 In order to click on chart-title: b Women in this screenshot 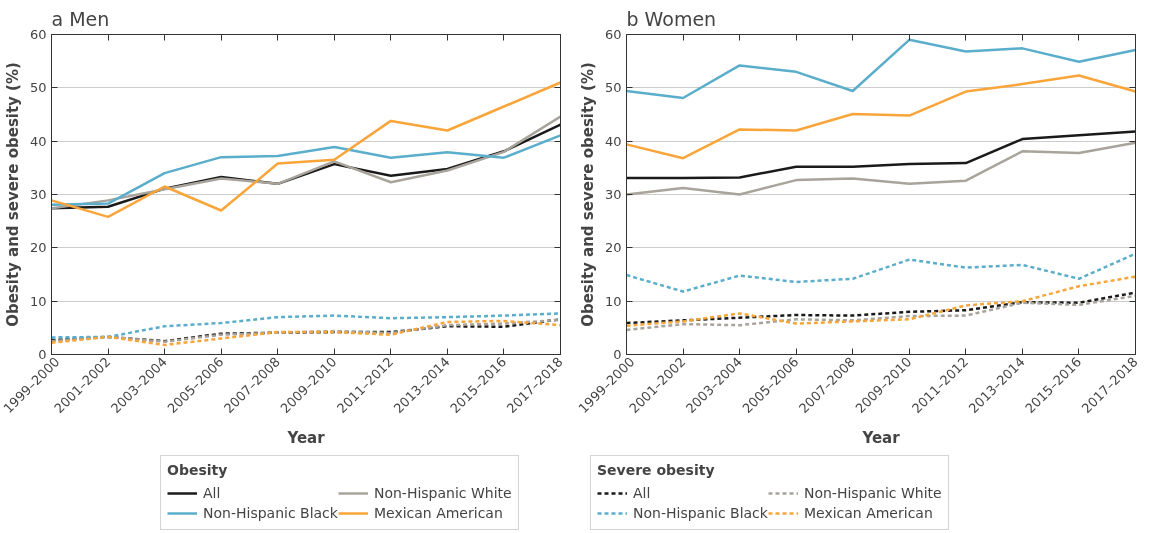, I will do `click(671, 18)`.